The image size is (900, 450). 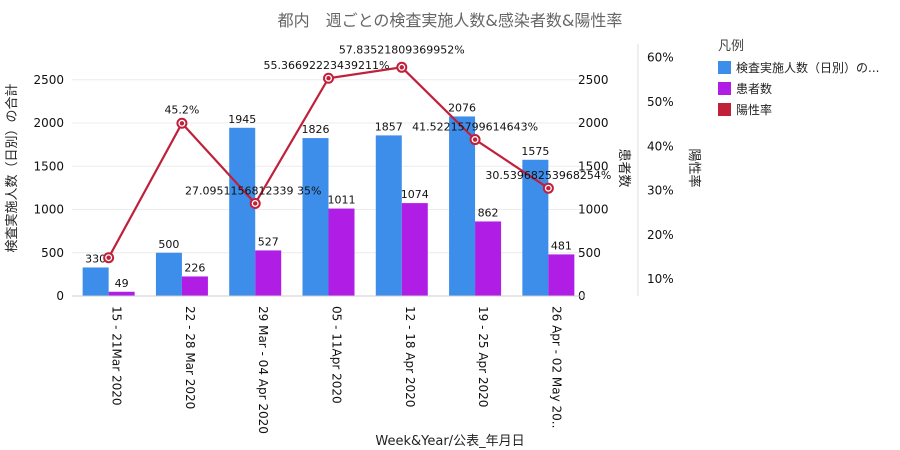 I want to click on patient-count-label: 527, so click(x=268, y=241).